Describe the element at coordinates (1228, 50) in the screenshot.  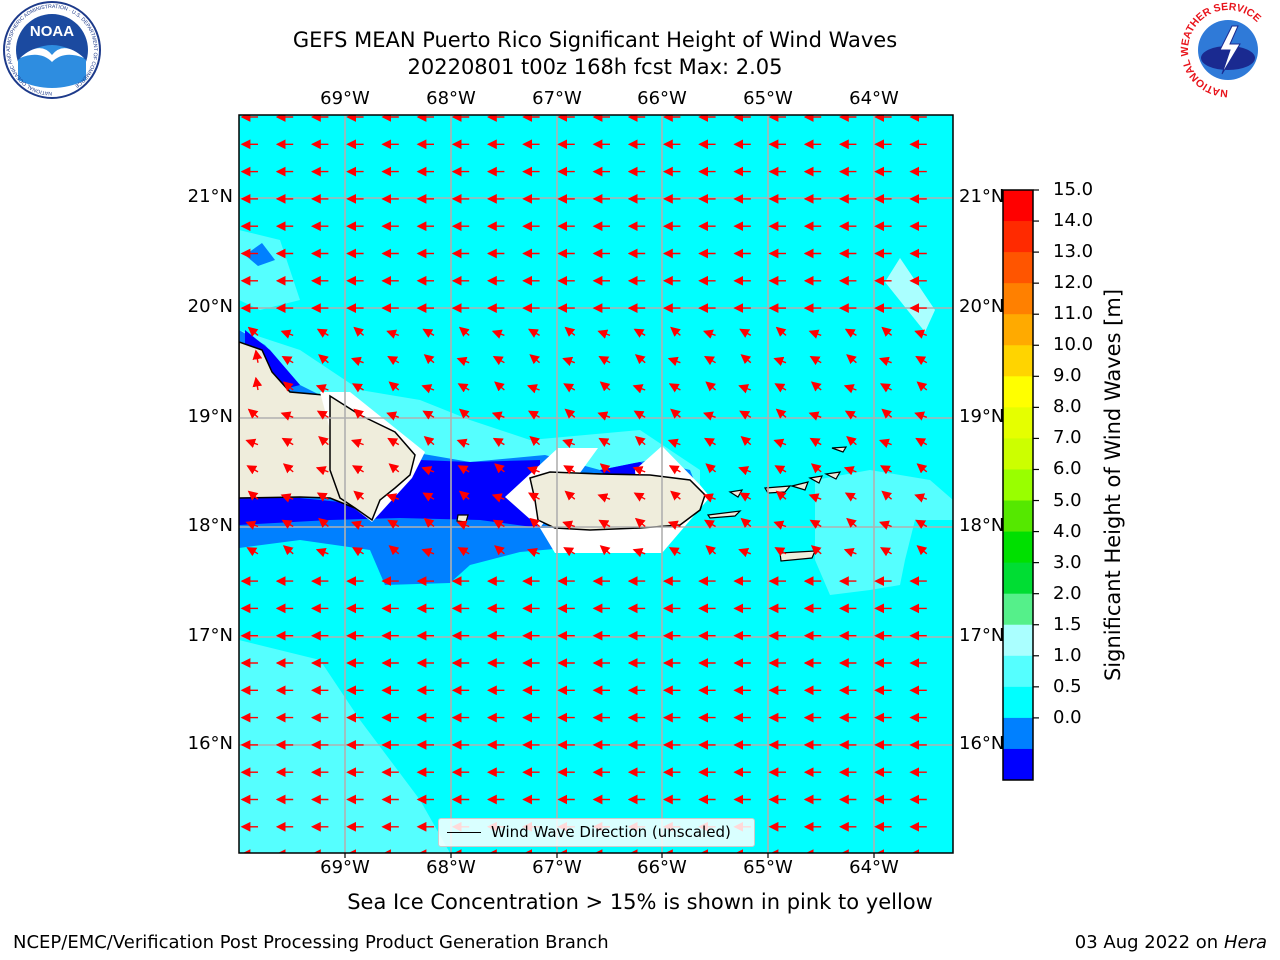
I see `nws-logo: NATIONAL WEATHER SERVICE` at that location.